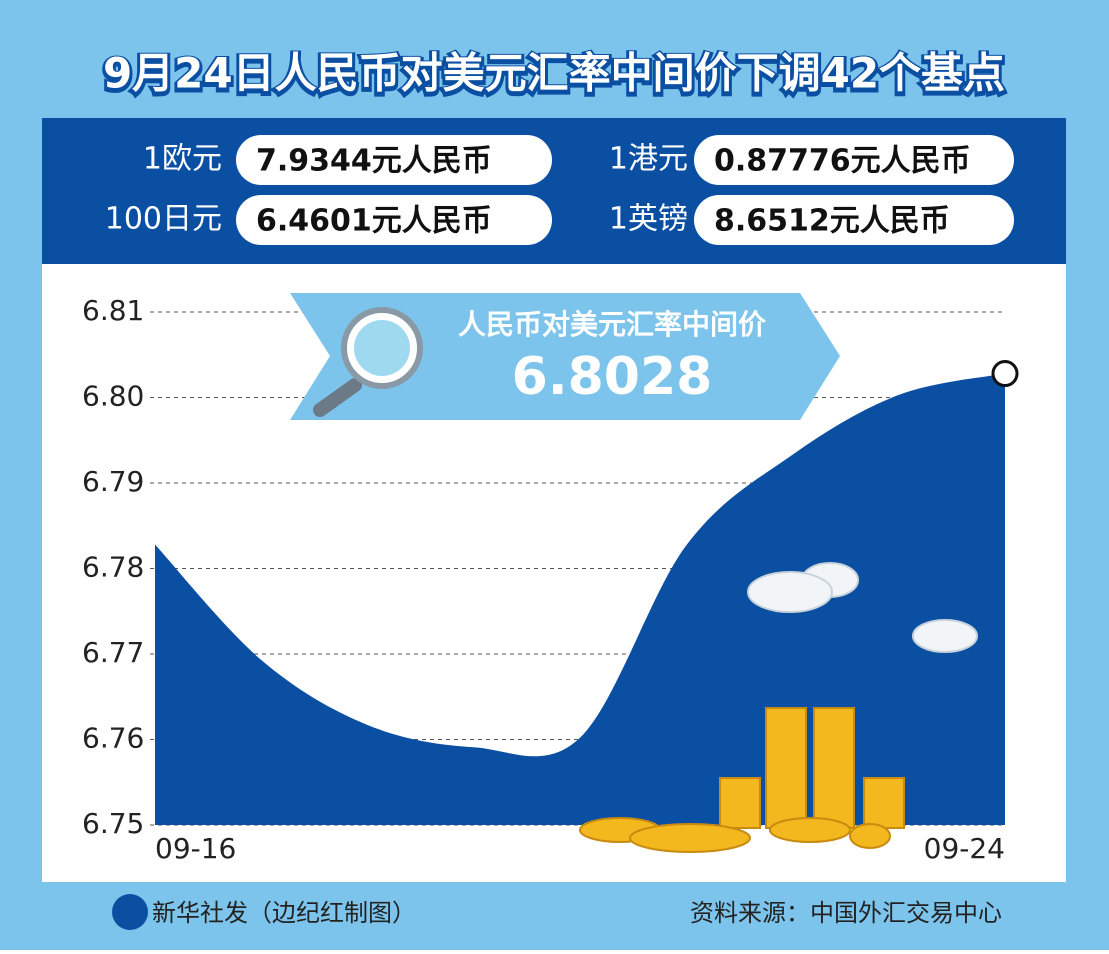 The image size is (1109, 954). What do you see at coordinates (113, 652) in the screenshot?
I see `y-tick-label: 6.77` at bounding box center [113, 652].